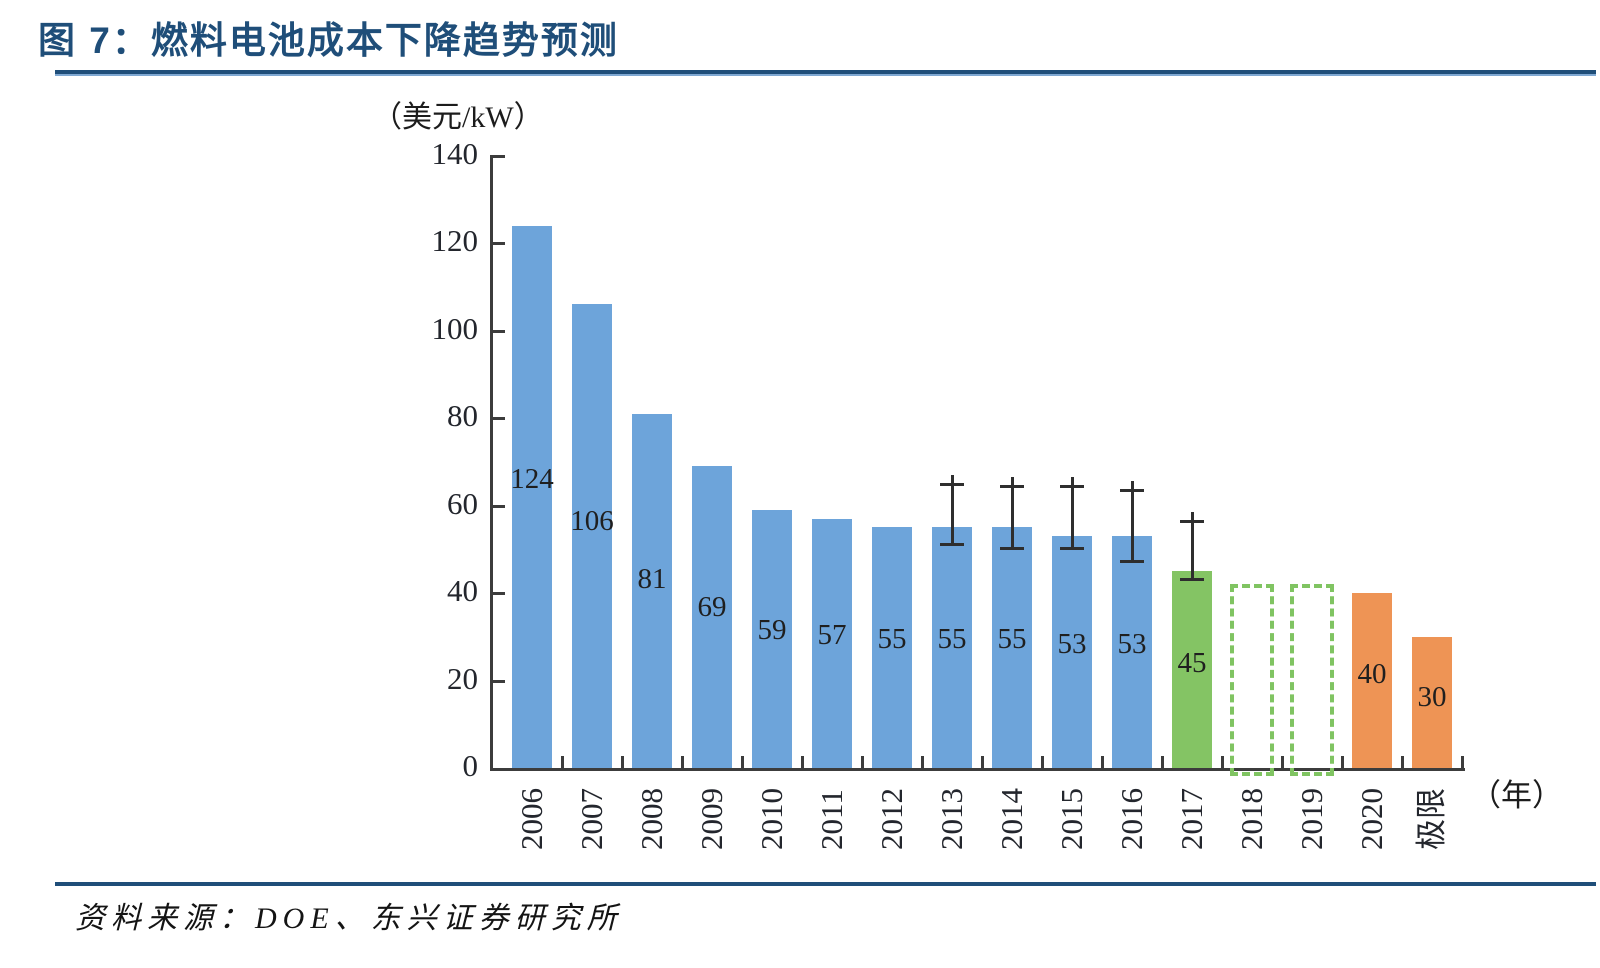 The width and height of the screenshot is (1600, 968). I want to click on y-tick-label: 20, so click(462, 678).